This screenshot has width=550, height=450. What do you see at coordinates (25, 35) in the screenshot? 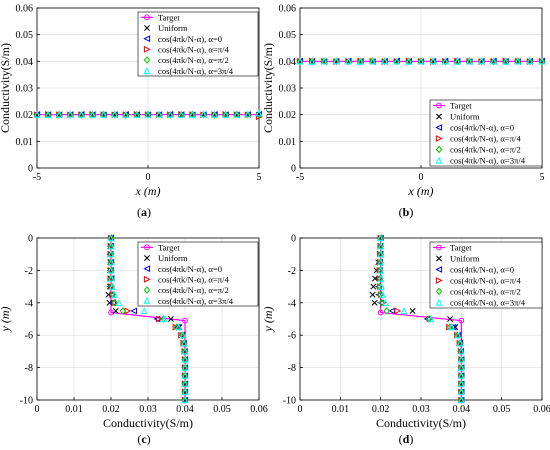
I see `y-tick-label: 0.05` at bounding box center [25, 35].